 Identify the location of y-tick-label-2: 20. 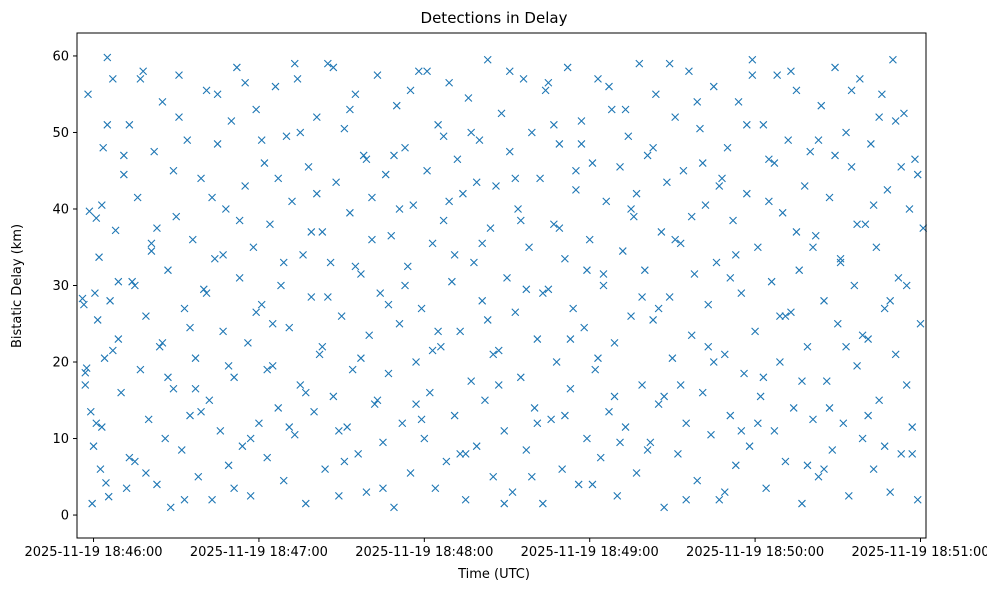
(60, 363).